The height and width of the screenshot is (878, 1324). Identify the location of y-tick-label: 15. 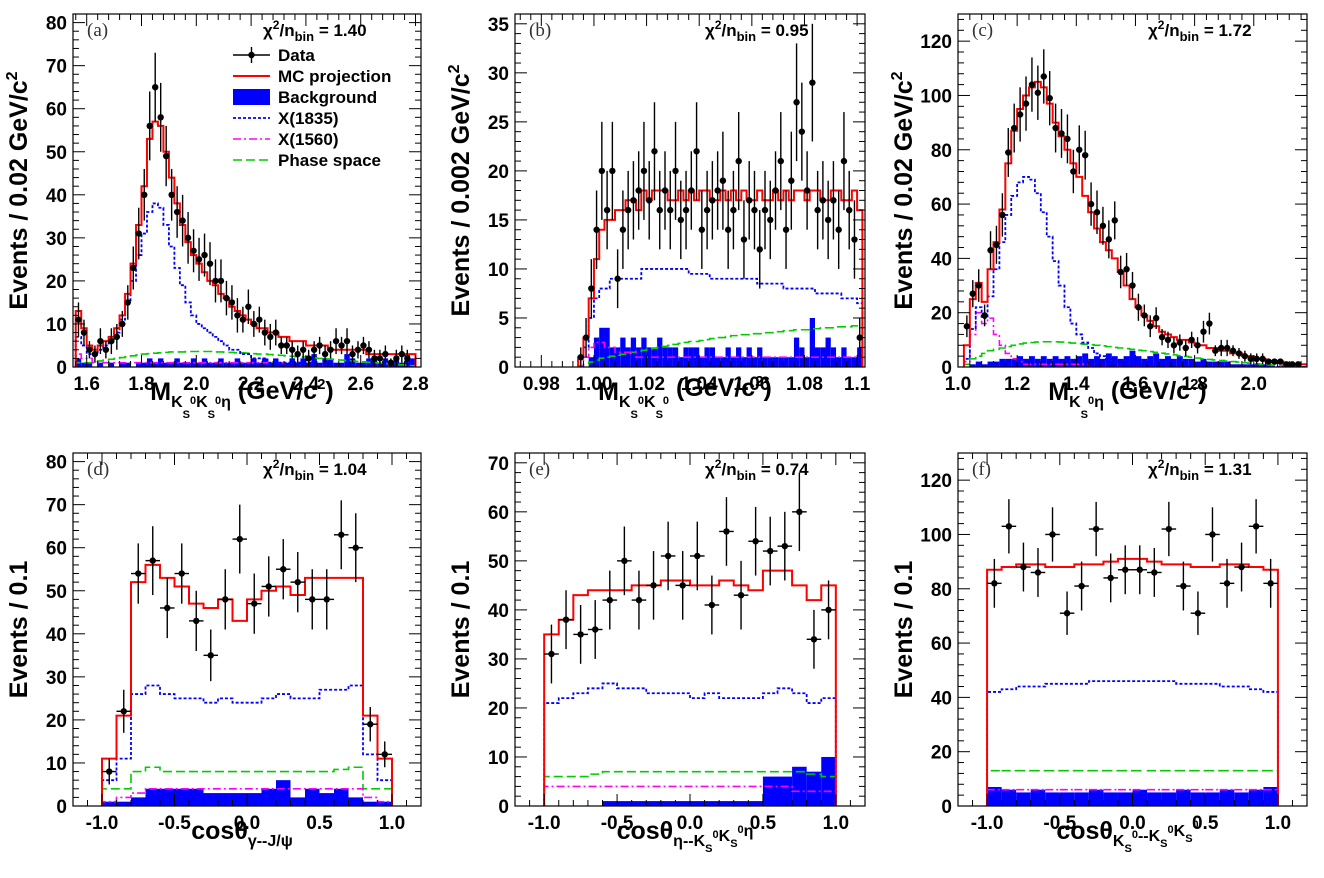
(499, 221).